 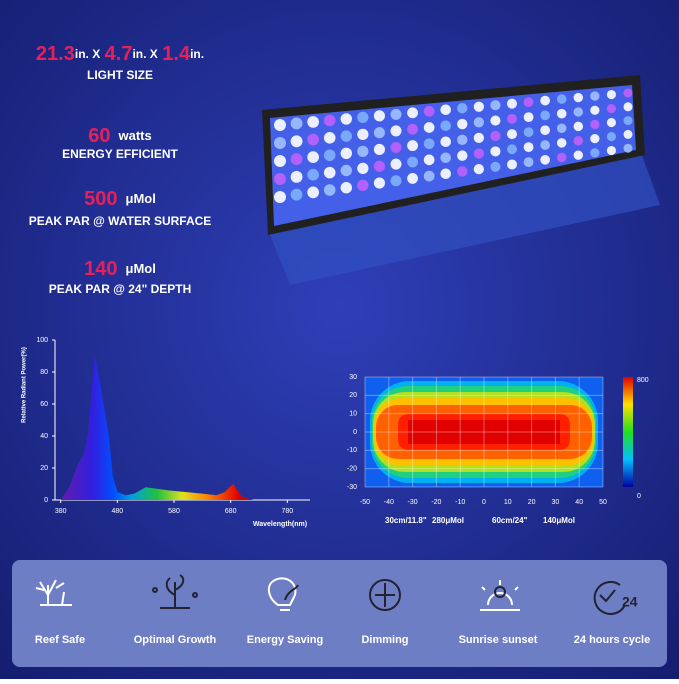 I want to click on caption: 280μMol, so click(x=448, y=520).